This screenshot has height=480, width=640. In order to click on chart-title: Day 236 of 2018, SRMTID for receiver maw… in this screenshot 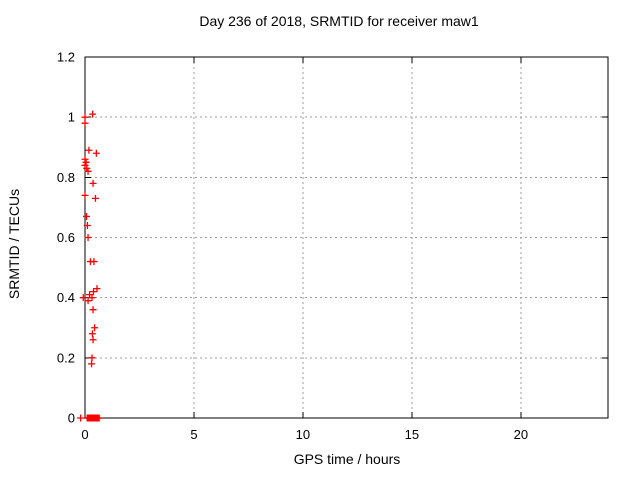, I will do `click(339, 21)`.